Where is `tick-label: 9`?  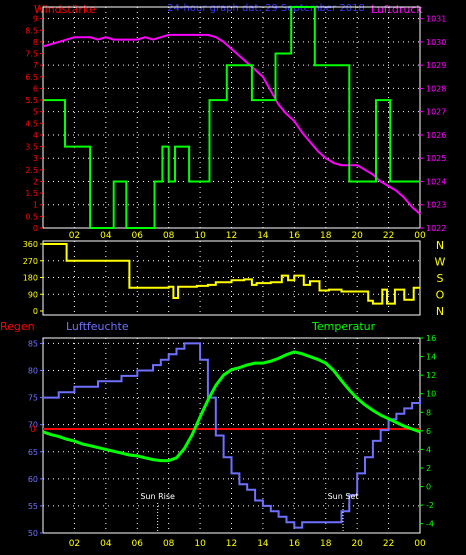
tick-label: 9 is located at coordinates (35, 19).